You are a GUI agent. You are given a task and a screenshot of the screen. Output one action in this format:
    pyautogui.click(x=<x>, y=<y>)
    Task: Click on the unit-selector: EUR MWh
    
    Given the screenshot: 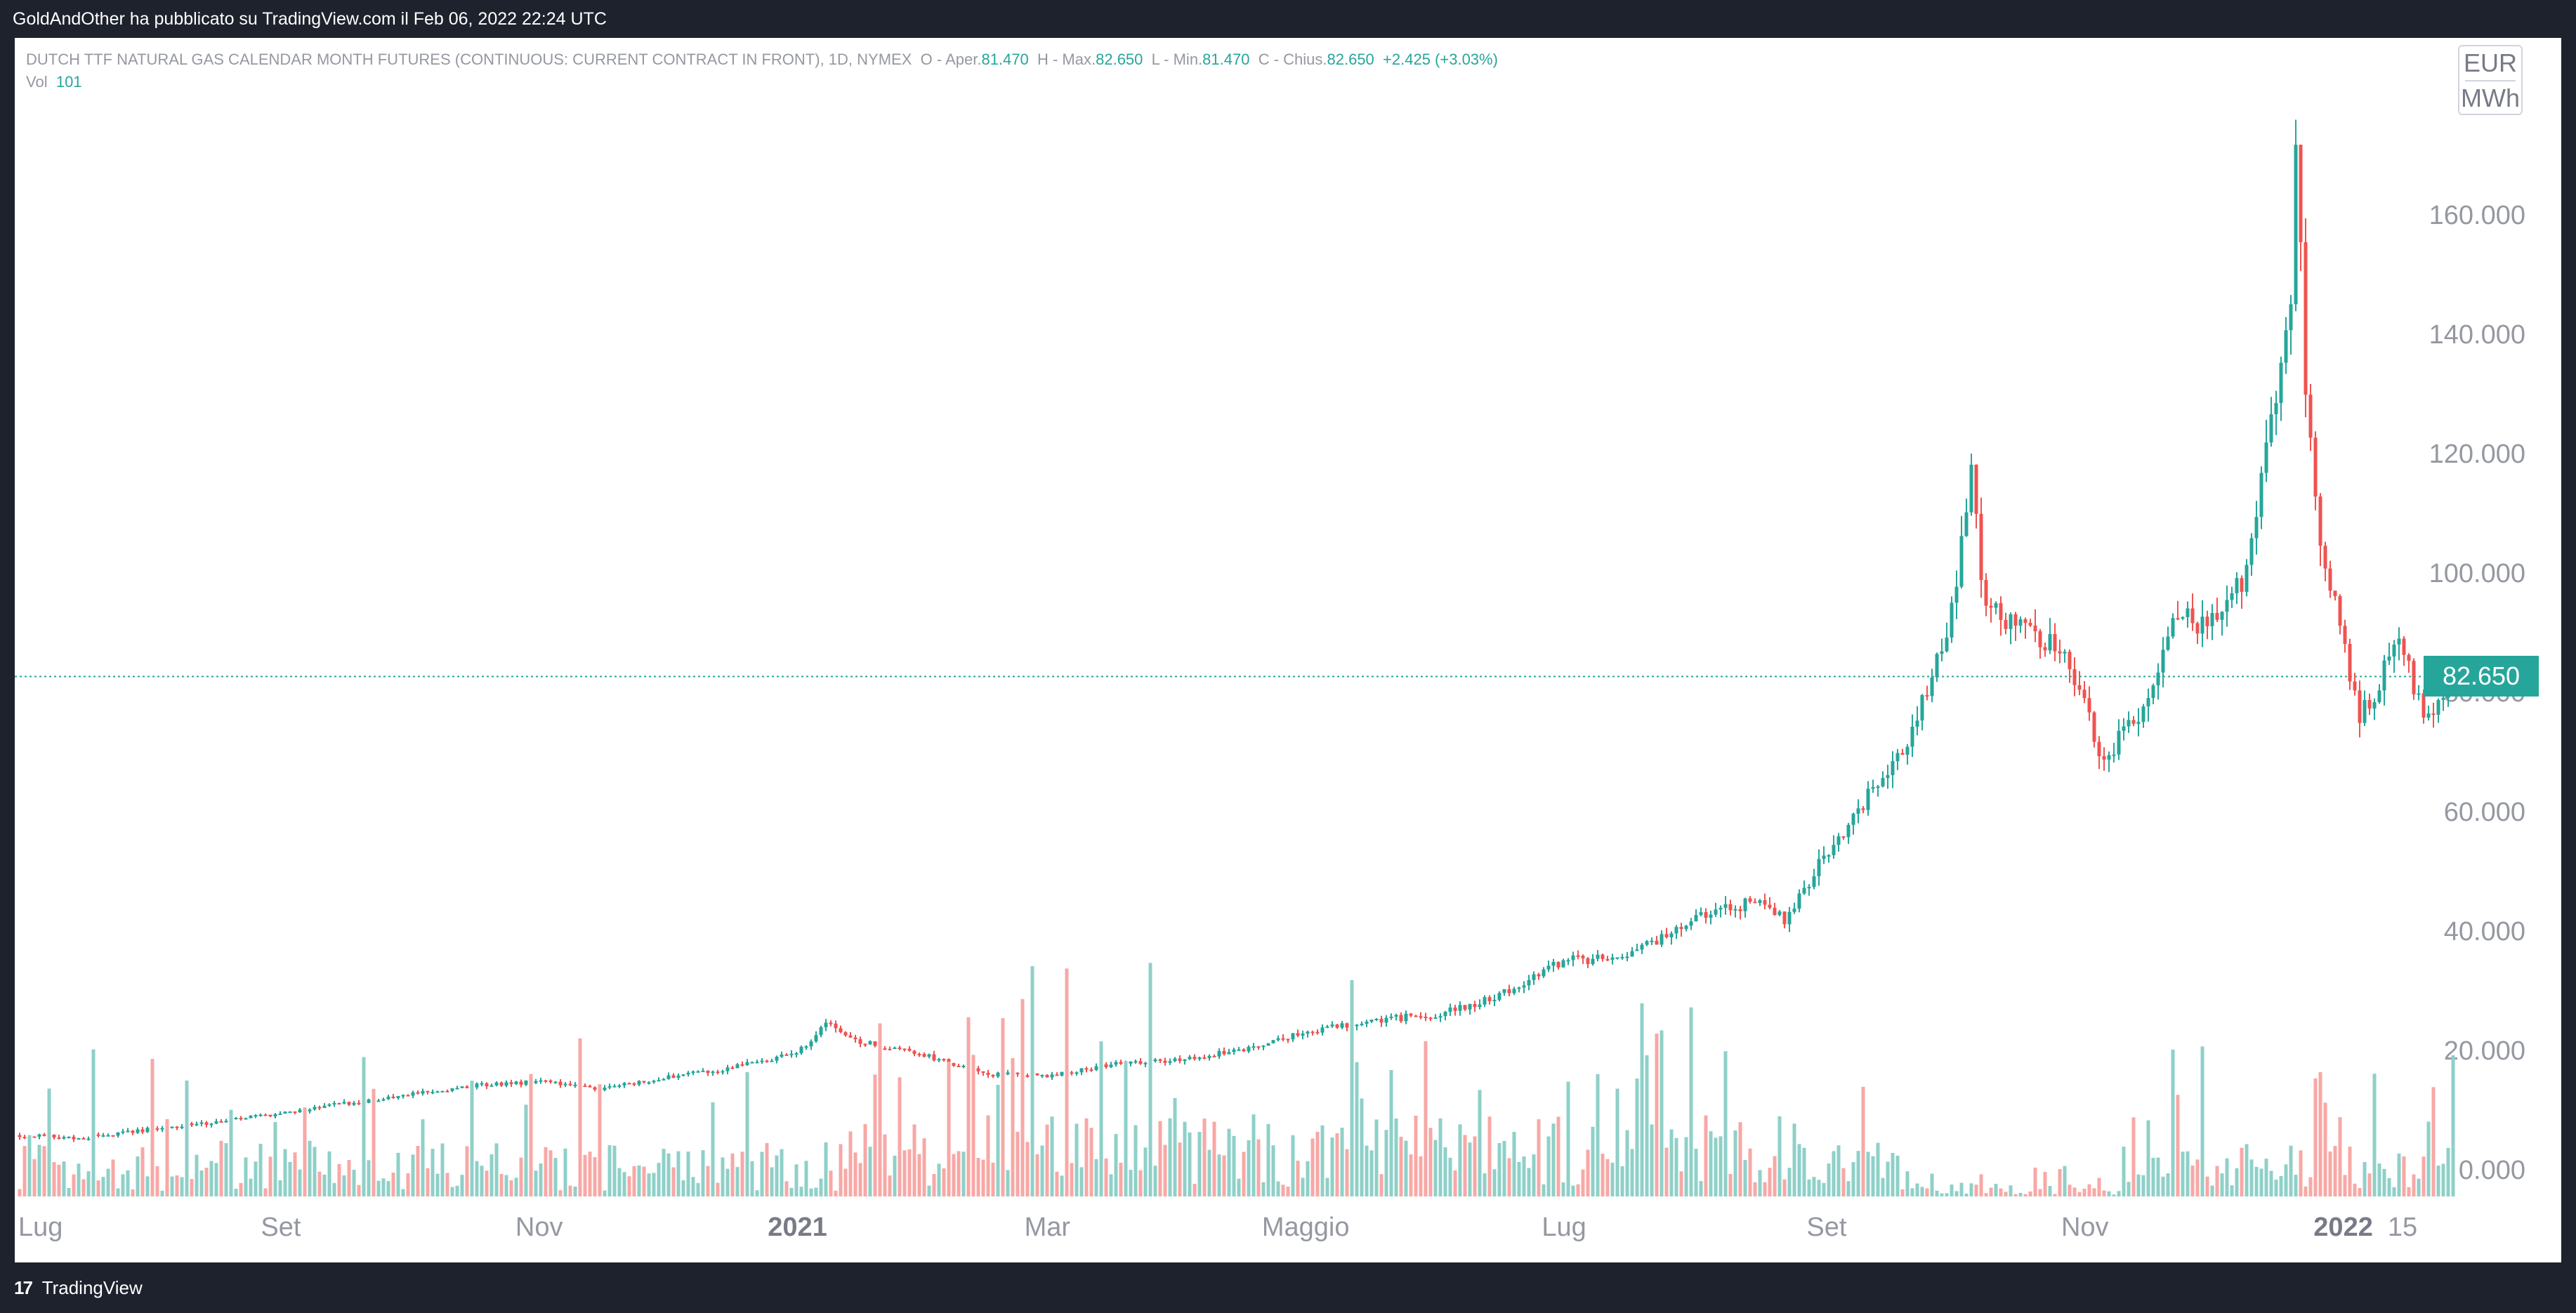 What is the action you would take?
    pyautogui.click(x=2490, y=80)
    